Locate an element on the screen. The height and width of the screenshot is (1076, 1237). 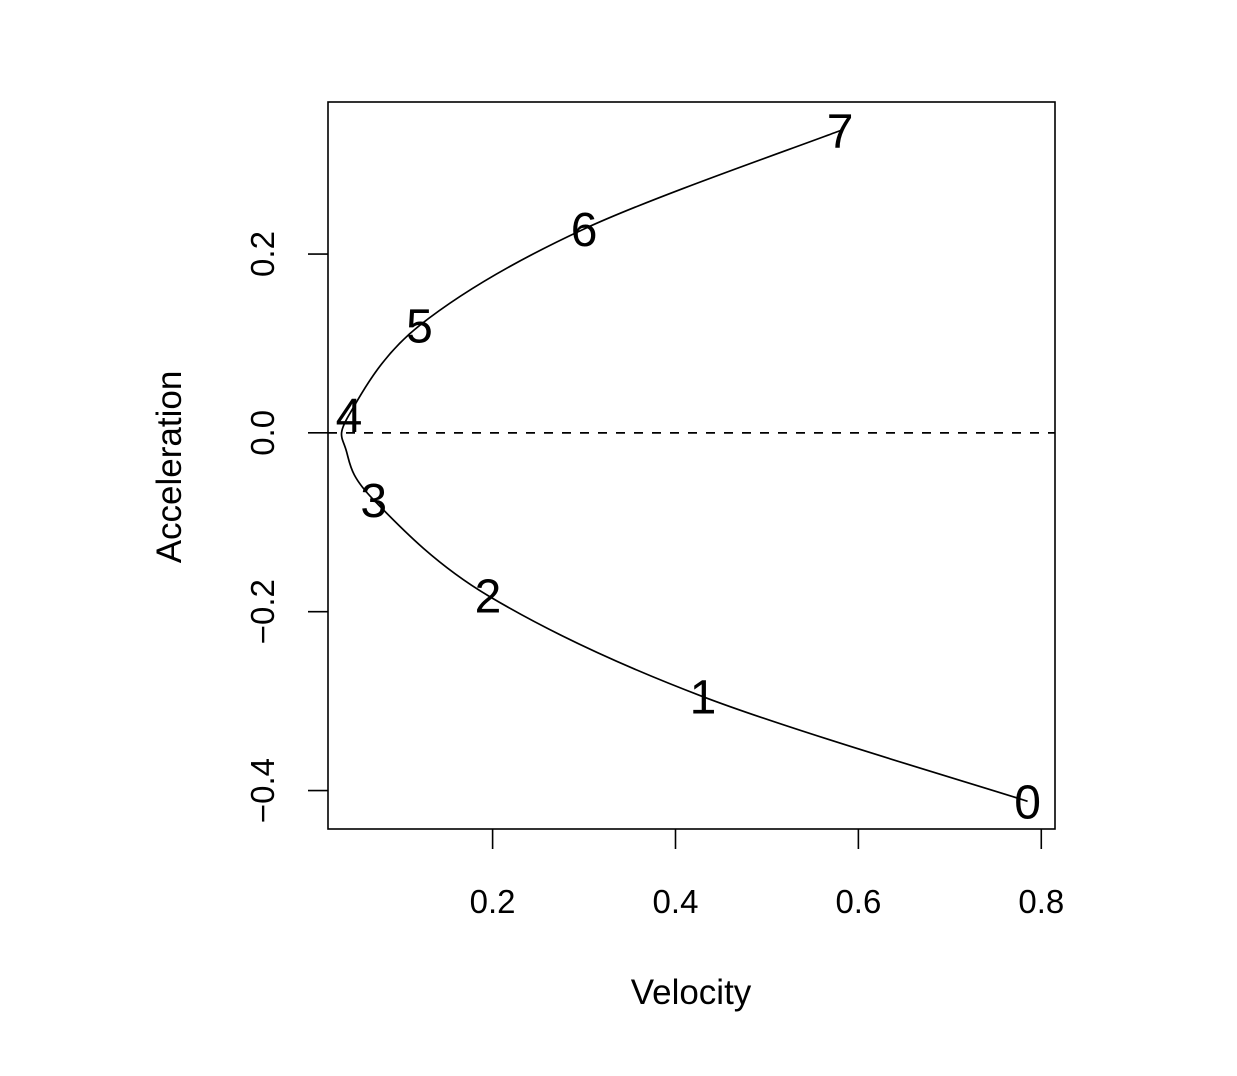
point-label-5: 5 is located at coordinates (419, 327).